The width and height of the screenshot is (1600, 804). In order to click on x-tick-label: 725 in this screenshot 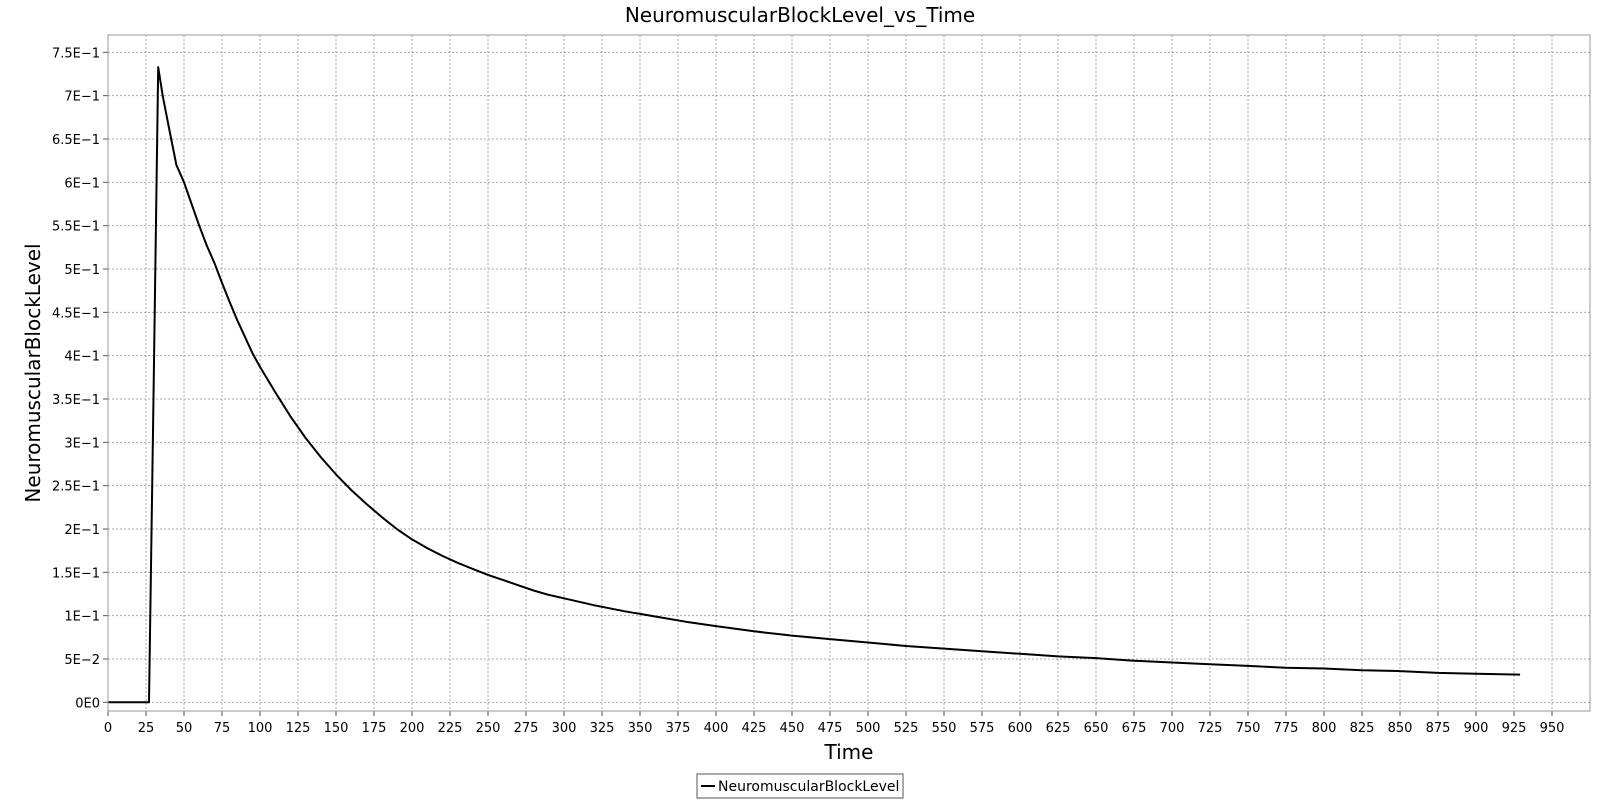, I will do `click(1210, 728)`.